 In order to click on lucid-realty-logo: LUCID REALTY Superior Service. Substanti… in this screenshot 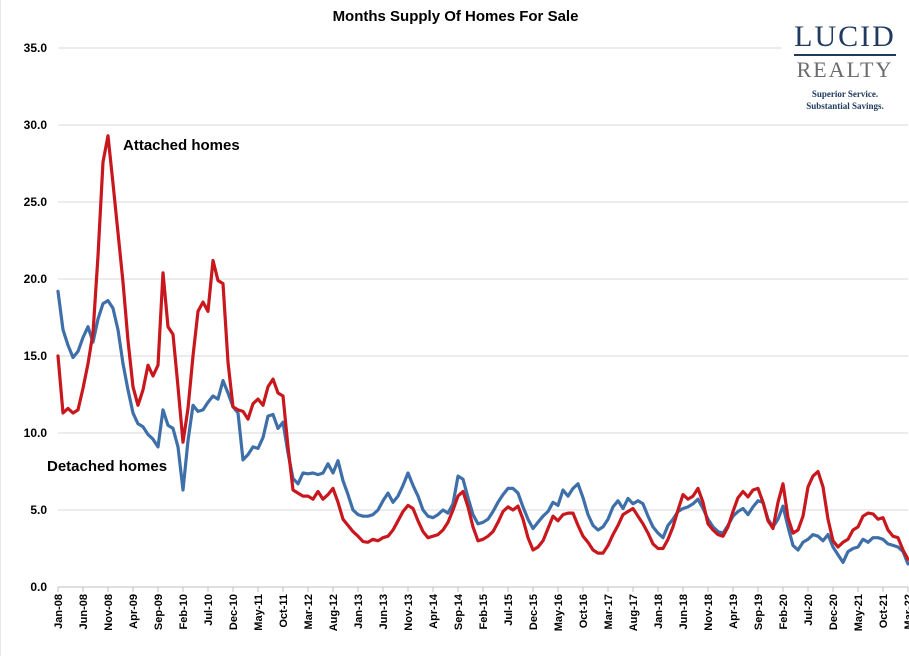, I will do `click(845, 69)`.